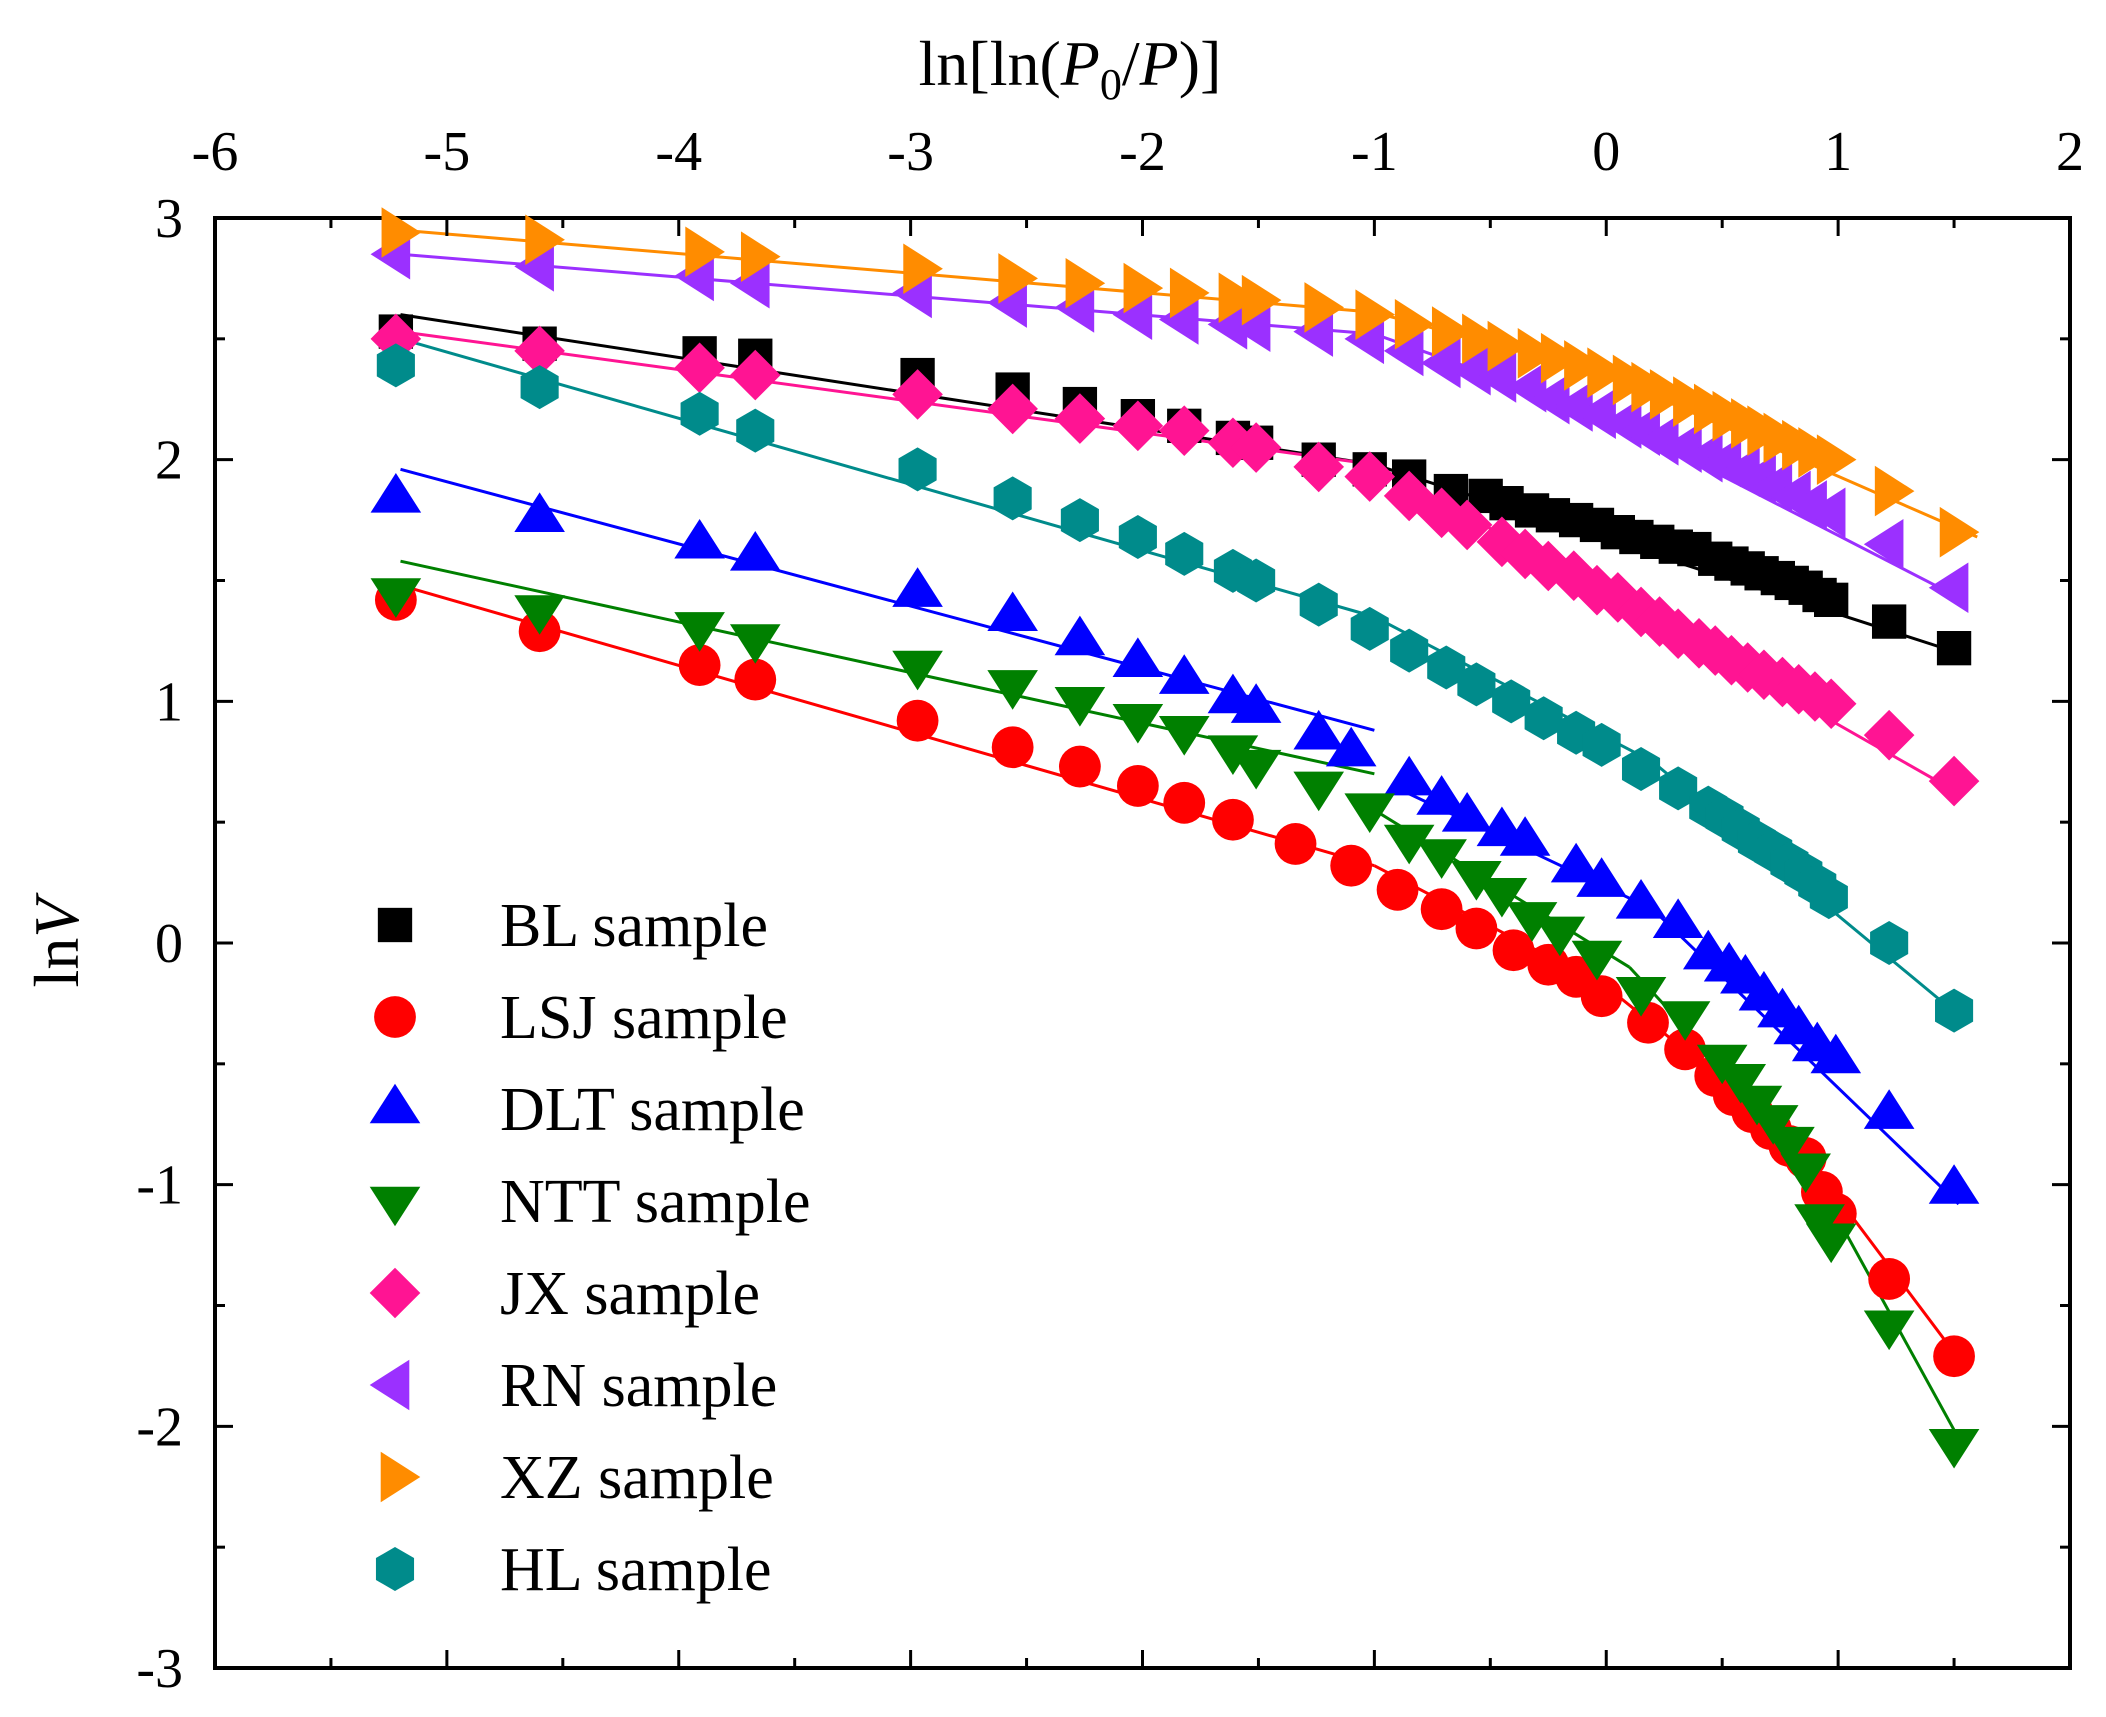  Describe the element at coordinates (644, 1018) in the screenshot. I see `legend-label: LSJ sample` at that location.